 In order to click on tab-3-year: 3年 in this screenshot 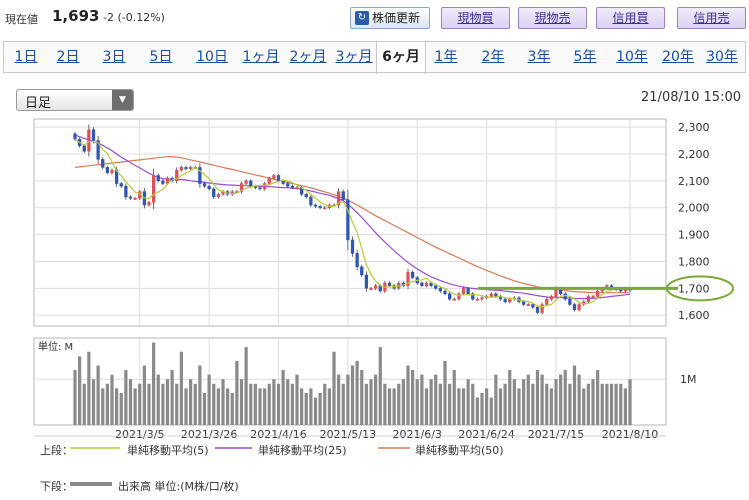, I will do `click(539, 57)`.